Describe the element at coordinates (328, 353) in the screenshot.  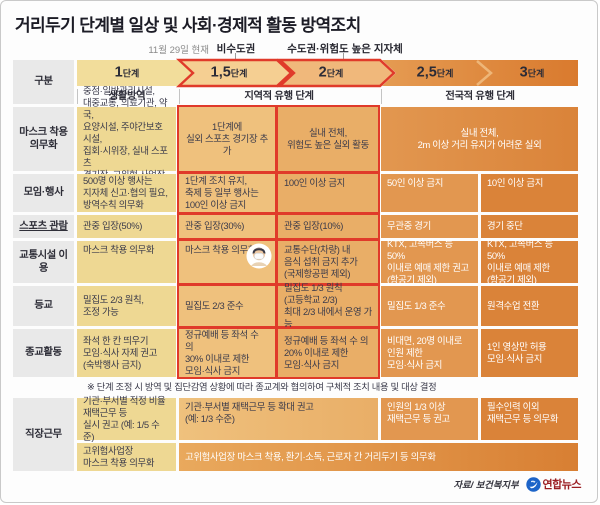
I see `cell-religion-stage2: 정규예배 등 좌석 수 의 20% 이내로 제한 모임·식사 금지` at that location.